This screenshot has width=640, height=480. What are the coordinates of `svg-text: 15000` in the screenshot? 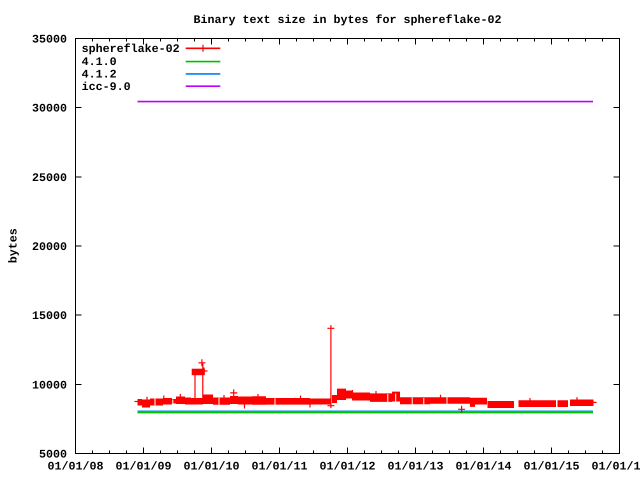 It's located at (49, 316).